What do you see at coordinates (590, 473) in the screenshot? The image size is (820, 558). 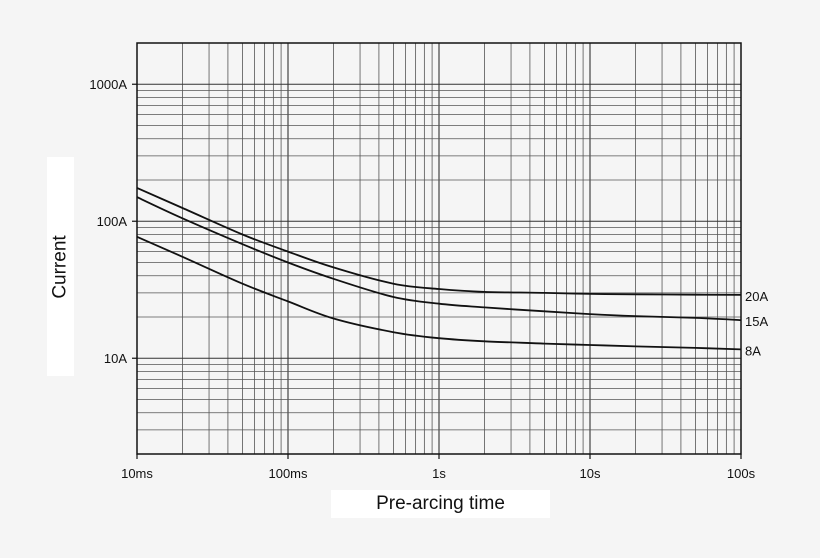 I see `x-tick-label: 10s` at bounding box center [590, 473].